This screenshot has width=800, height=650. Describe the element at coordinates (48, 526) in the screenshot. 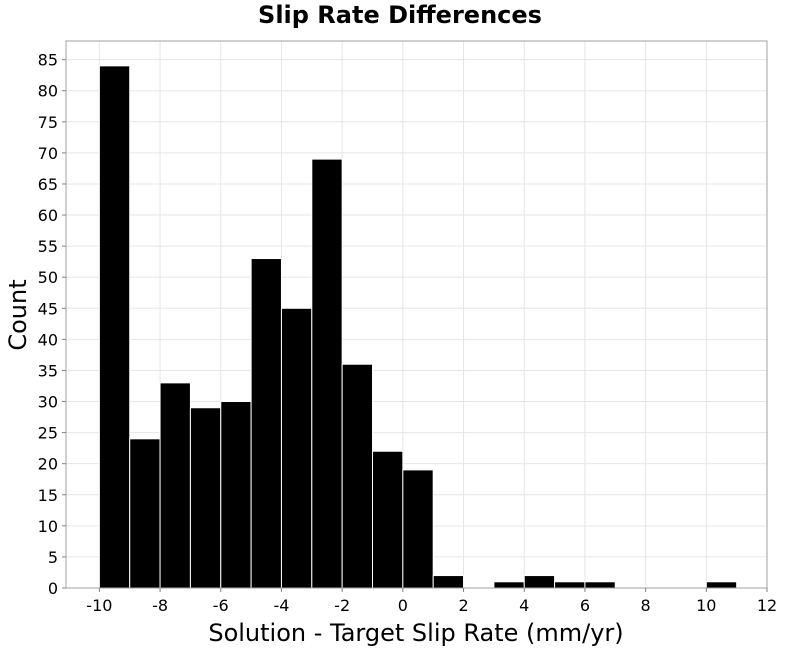

I see `y-tick-label: 10` at that location.